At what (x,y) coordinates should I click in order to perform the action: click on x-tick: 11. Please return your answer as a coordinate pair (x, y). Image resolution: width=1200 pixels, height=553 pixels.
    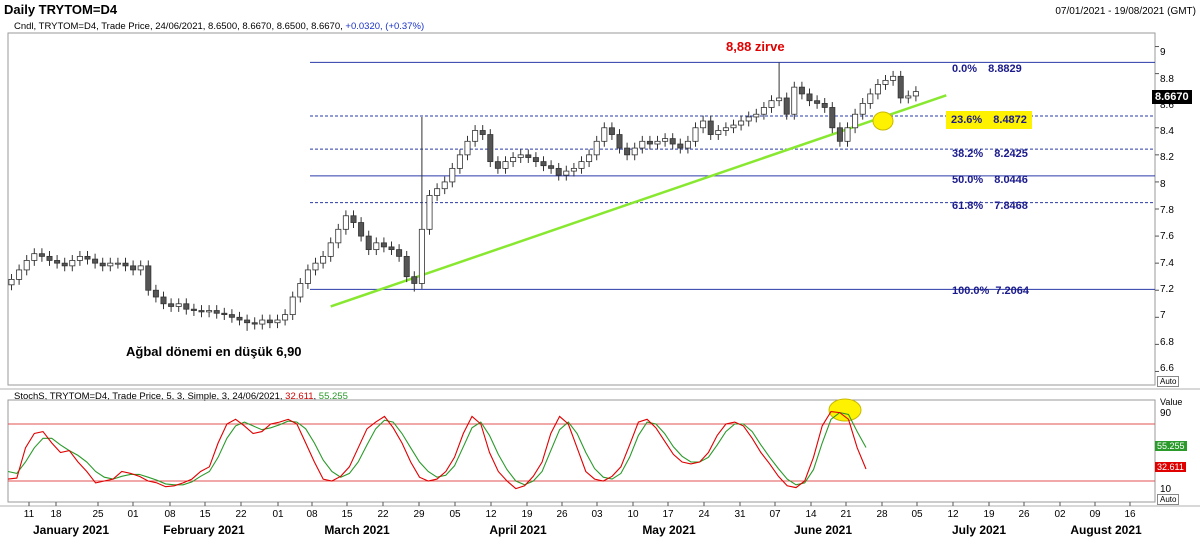
    Looking at the image, I should click on (29, 514).